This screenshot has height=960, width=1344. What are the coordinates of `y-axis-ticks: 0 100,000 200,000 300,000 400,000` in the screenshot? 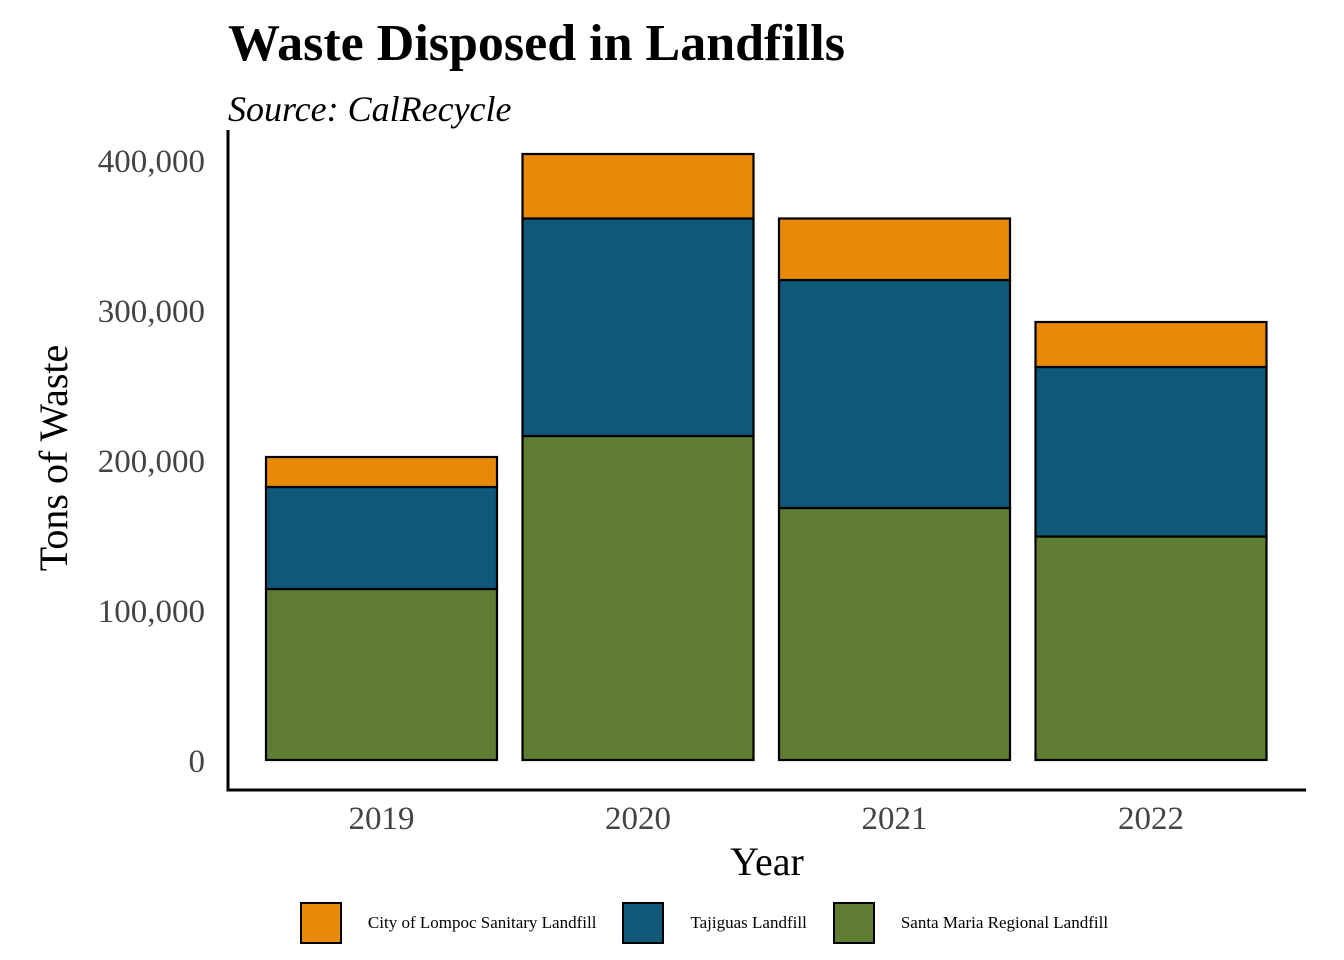 It's located at (151, 462).